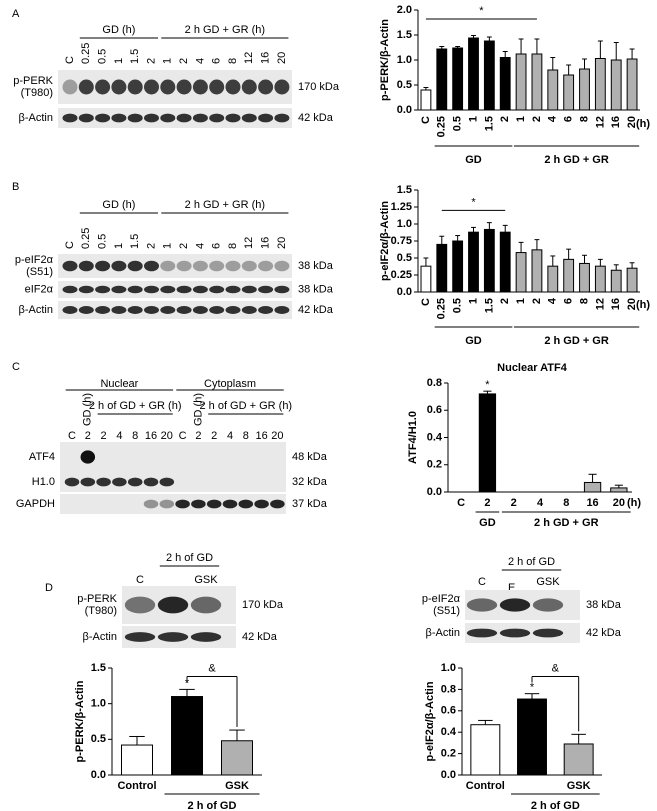 This screenshot has width=657, height=811. What do you see at coordinates (168, 61) in the screenshot?
I see `lane-label: 1` at bounding box center [168, 61].